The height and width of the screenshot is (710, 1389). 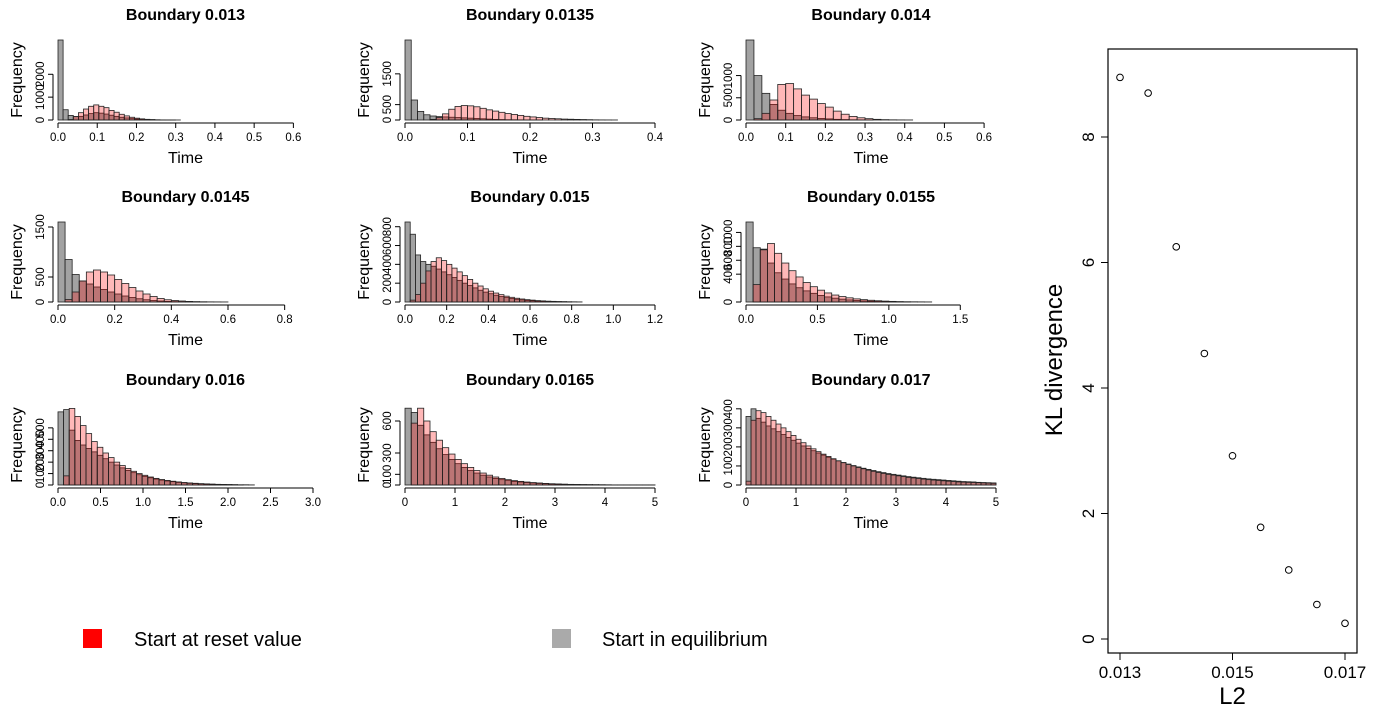 What do you see at coordinates (1088, 513) in the screenshot?
I see `y-tick-label: 2` at bounding box center [1088, 513].